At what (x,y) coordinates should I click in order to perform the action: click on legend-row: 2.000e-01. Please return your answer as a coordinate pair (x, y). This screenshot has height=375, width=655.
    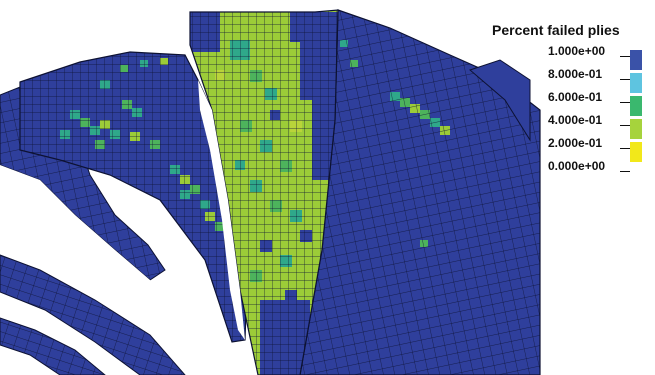
    Looking at the image, I should click on (570, 149).